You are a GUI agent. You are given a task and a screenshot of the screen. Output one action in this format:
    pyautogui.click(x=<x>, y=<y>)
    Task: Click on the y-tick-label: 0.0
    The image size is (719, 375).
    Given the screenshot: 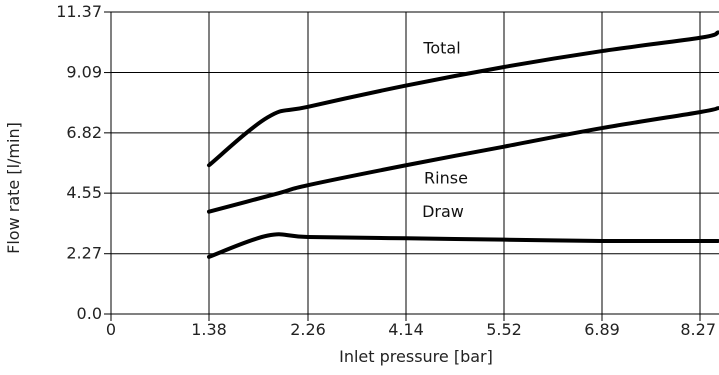 What is the action you would take?
    pyautogui.click(x=89, y=313)
    